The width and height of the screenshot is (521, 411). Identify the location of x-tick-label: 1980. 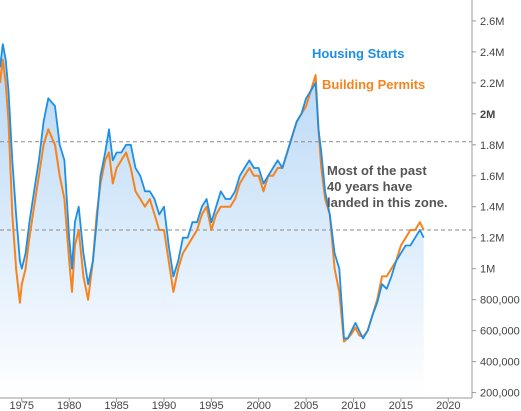
(69, 405).